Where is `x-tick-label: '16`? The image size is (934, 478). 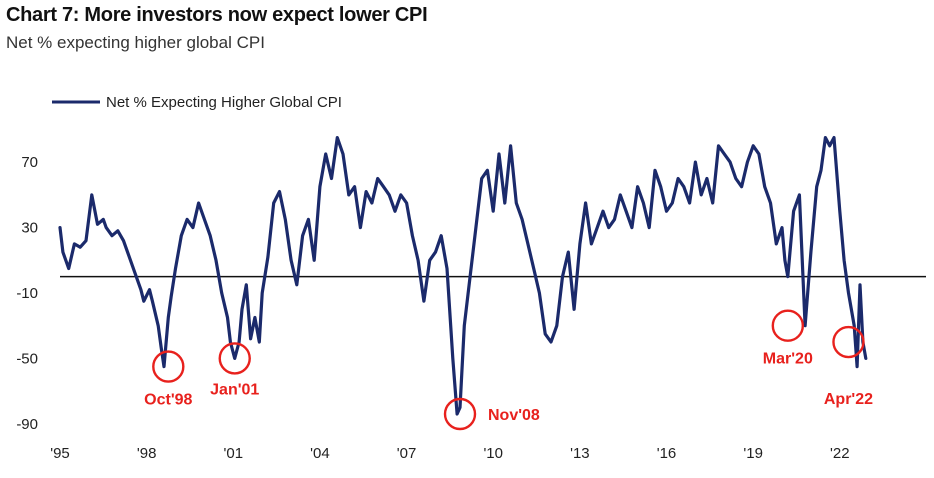
x-tick-label: '16 is located at coordinates (667, 453).